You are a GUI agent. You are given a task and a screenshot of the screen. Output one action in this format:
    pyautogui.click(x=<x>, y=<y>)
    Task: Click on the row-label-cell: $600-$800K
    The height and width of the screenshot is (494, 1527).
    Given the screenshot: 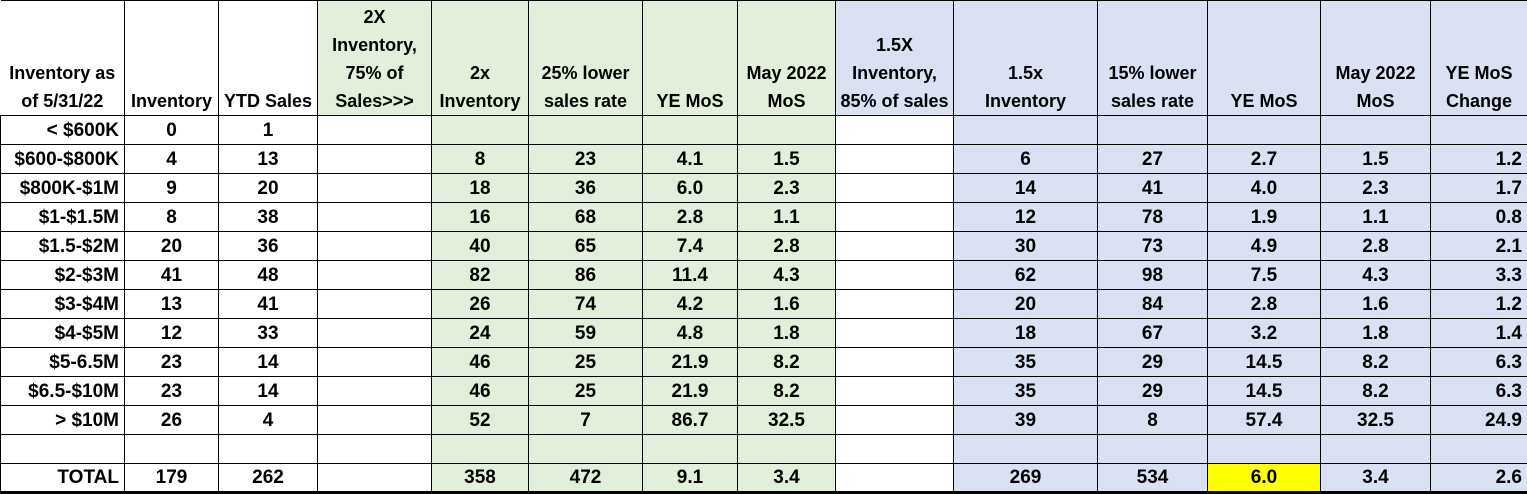 What is the action you would take?
    pyautogui.click(x=62, y=159)
    